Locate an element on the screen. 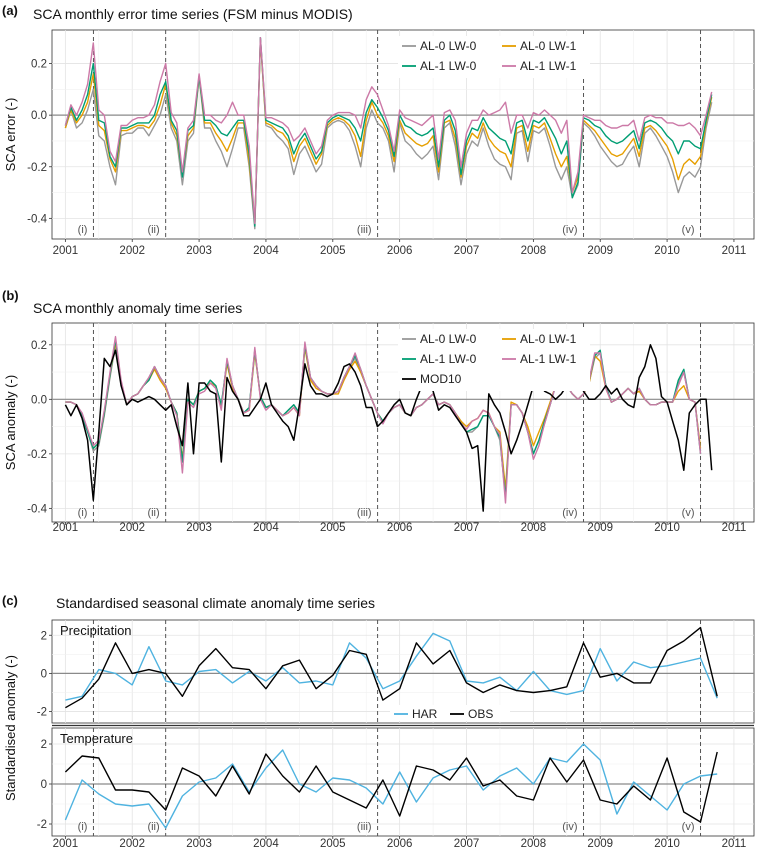 The width and height of the screenshot is (759, 850). panel-letter: (a) is located at coordinates (10, 10).